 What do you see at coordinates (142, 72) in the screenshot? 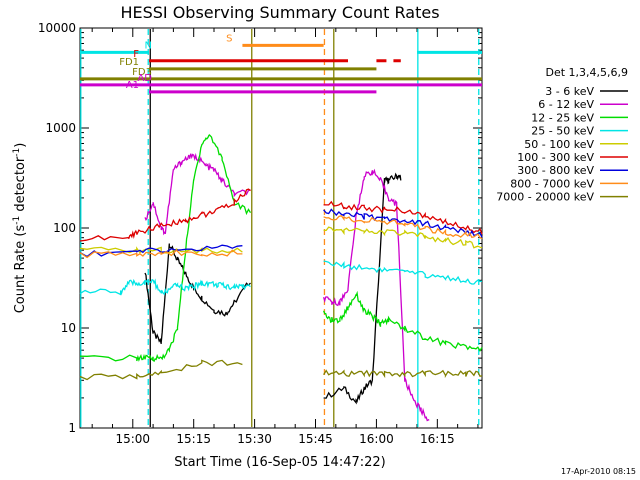
I see `flag-label-fd3: FD3` at bounding box center [142, 72].